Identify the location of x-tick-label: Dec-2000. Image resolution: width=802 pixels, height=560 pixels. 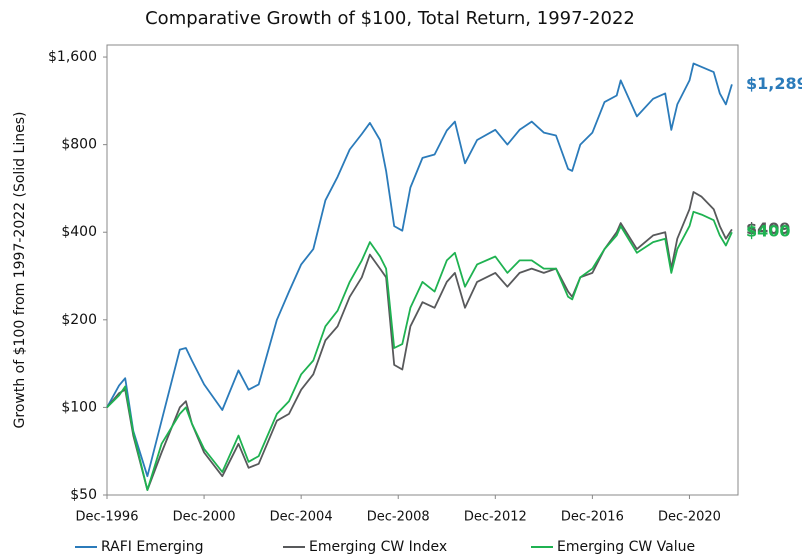
(204, 517).